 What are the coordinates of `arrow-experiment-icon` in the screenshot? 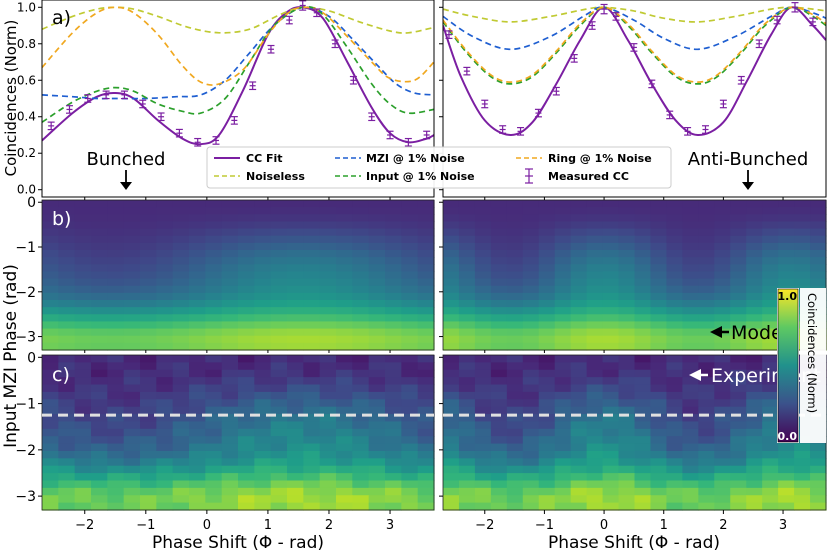 It's located at (695, 375).